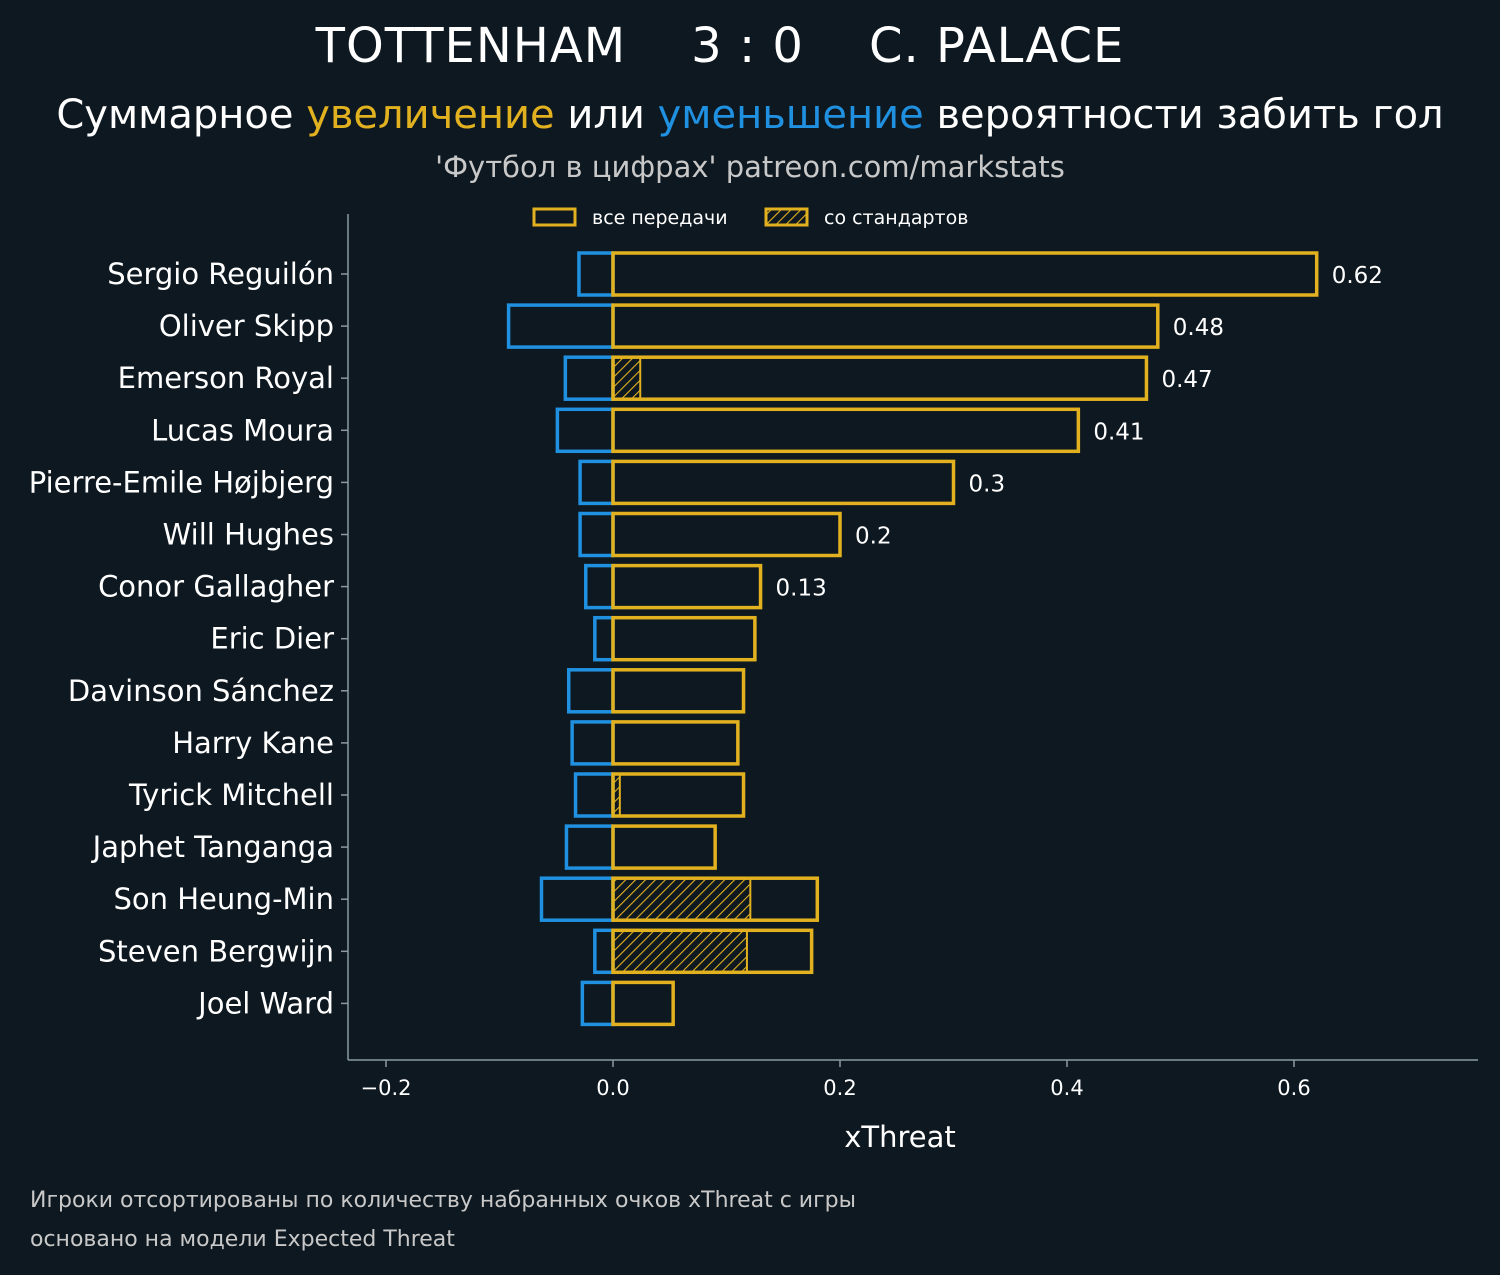  What do you see at coordinates (248, 535) in the screenshot?
I see `player-label: Will Hughes` at bounding box center [248, 535].